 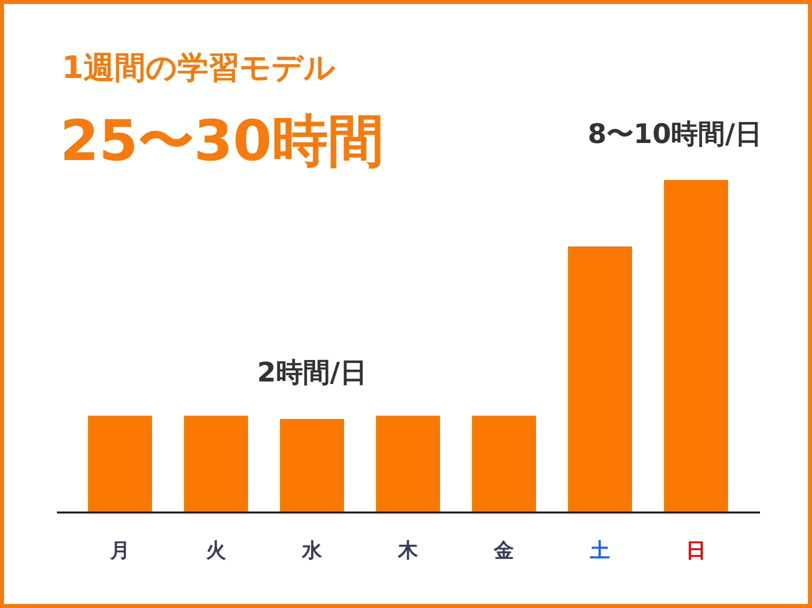 What do you see at coordinates (216, 550) in the screenshot?
I see `x-tick-label: 火` at bounding box center [216, 550].